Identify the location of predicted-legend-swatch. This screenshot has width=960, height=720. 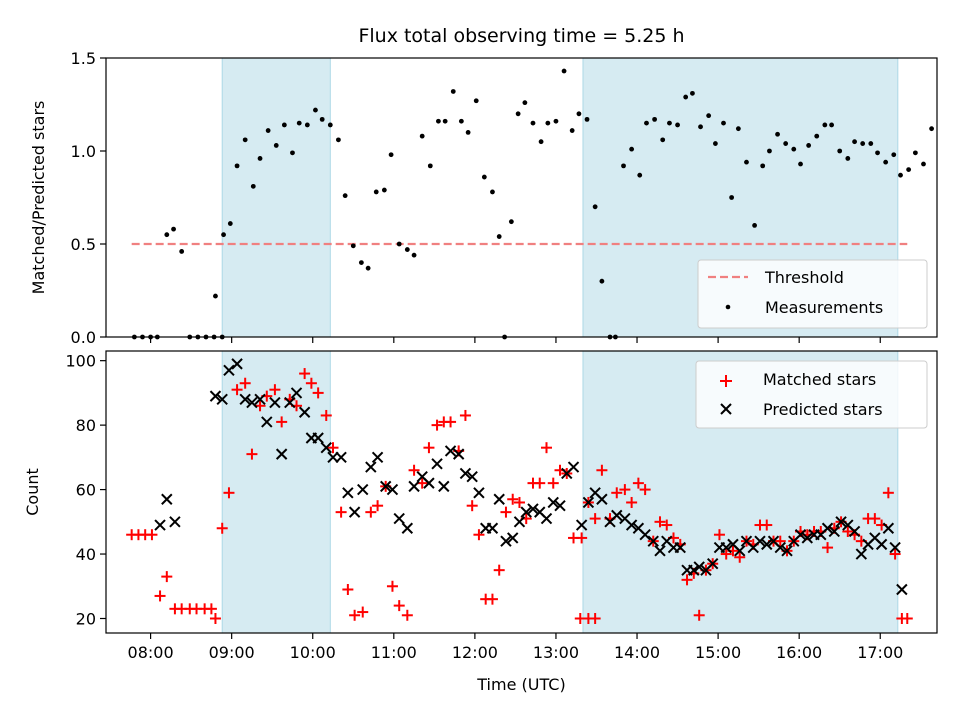
(726, 409).